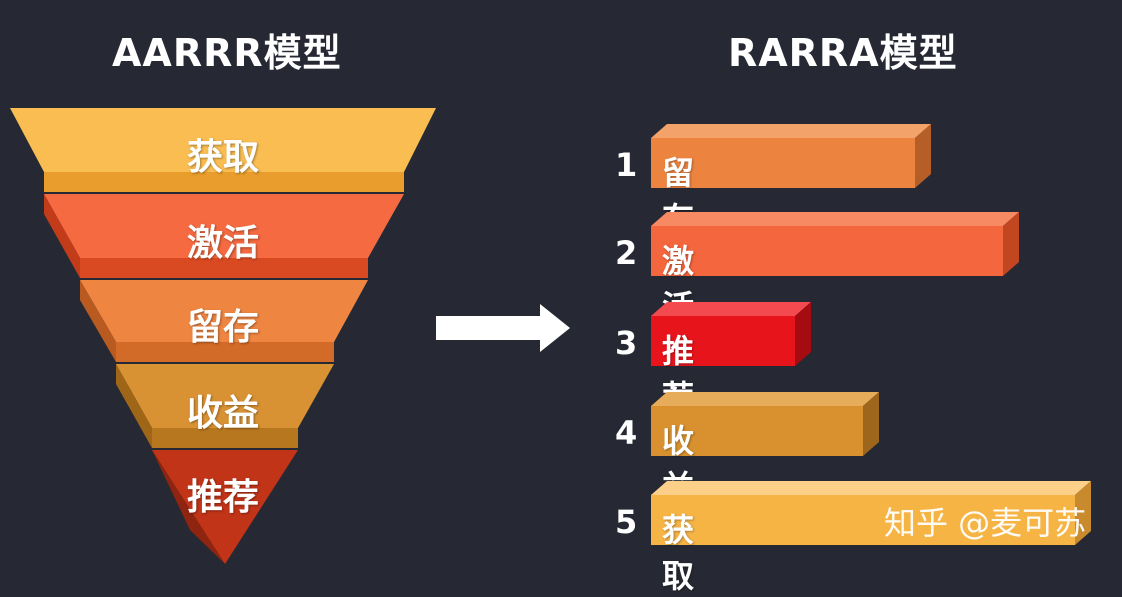 This screenshot has width=1122, height=597. What do you see at coordinates (843, 53) in the screenshot?
I see `rarra-title: RARRA模型` at bounding box center [843, 53].